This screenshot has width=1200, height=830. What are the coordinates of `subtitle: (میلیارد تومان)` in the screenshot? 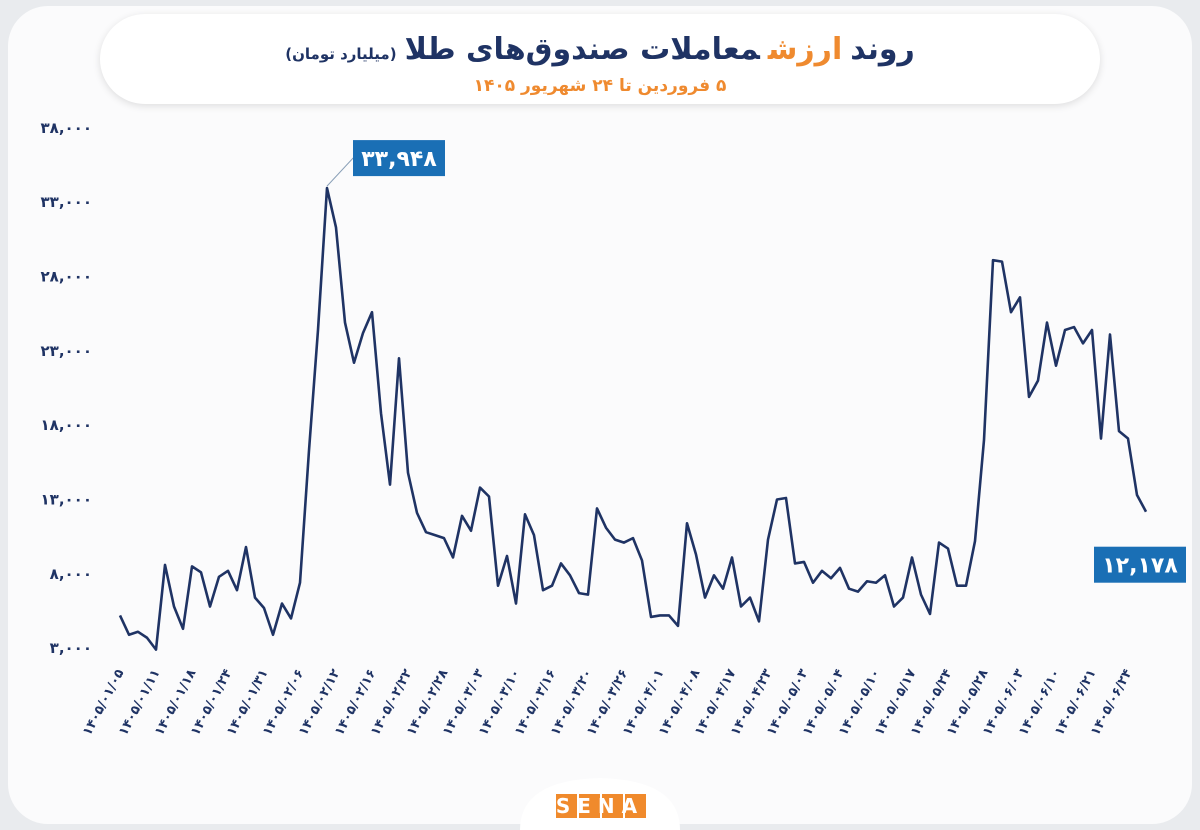 It's located at (341, 54).